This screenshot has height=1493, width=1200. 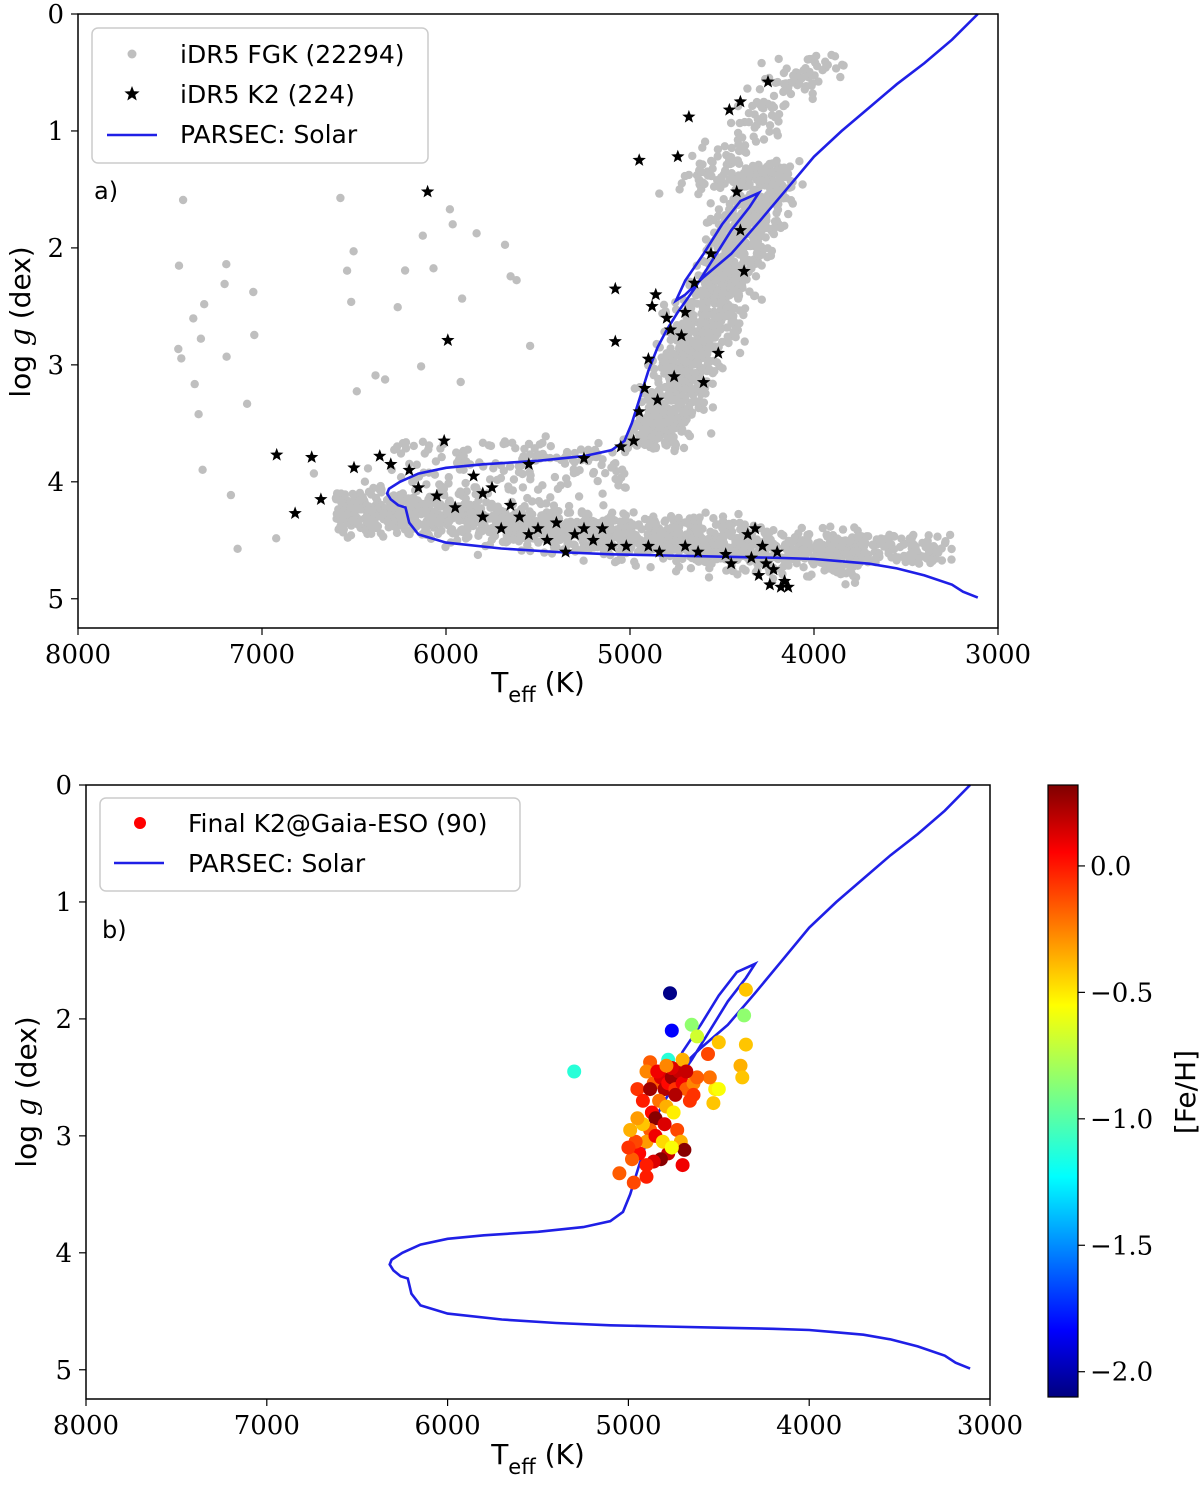 What do you see at coordinates (140, 823) in the screenshot?
I see `legend-final-dot-icon` at bounding box center [140, 823].